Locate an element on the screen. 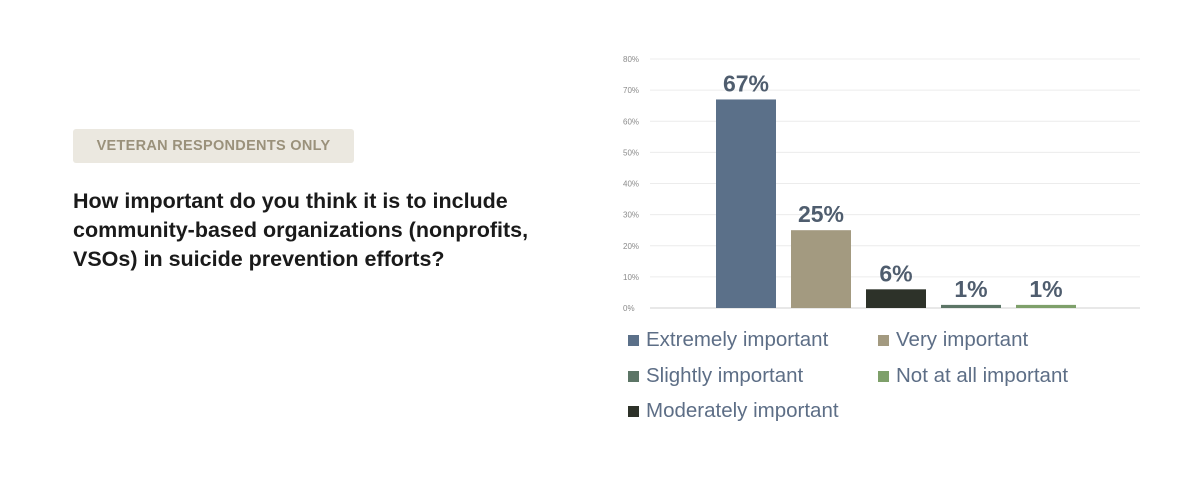 This screenshot has height=478, width=1191. y-tick-label: 80% is located at coordinates (631, 59).